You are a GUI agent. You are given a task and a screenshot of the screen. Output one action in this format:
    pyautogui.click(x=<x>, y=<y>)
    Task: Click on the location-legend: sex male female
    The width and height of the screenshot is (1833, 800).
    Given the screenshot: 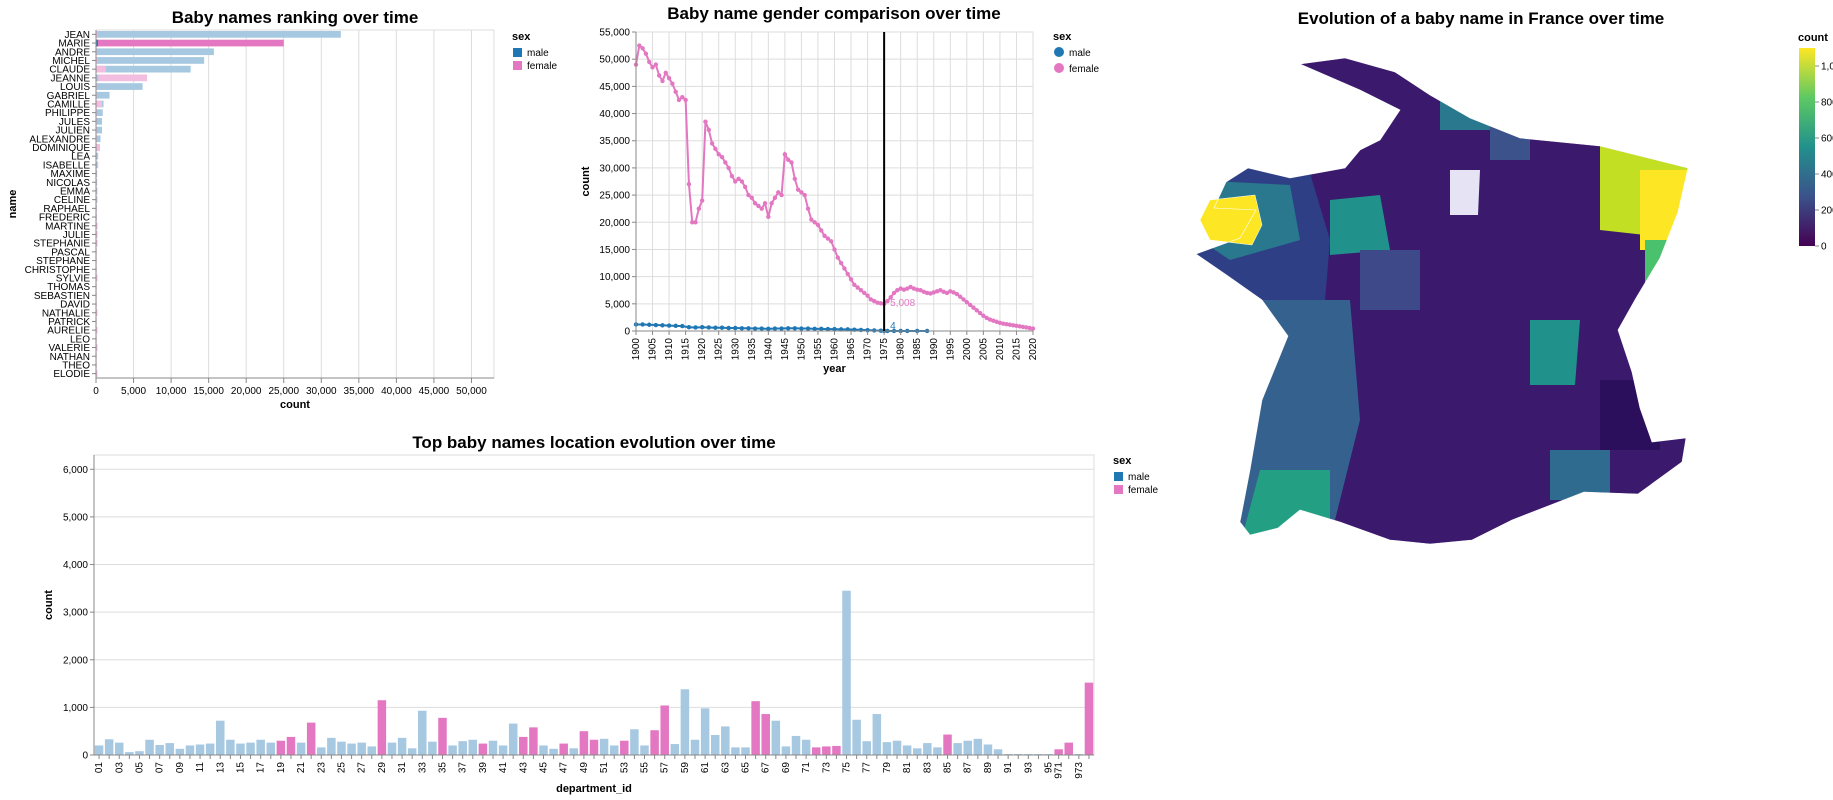 What is the action you would take?
    pyautogui.click(x=1135, y=475)
    